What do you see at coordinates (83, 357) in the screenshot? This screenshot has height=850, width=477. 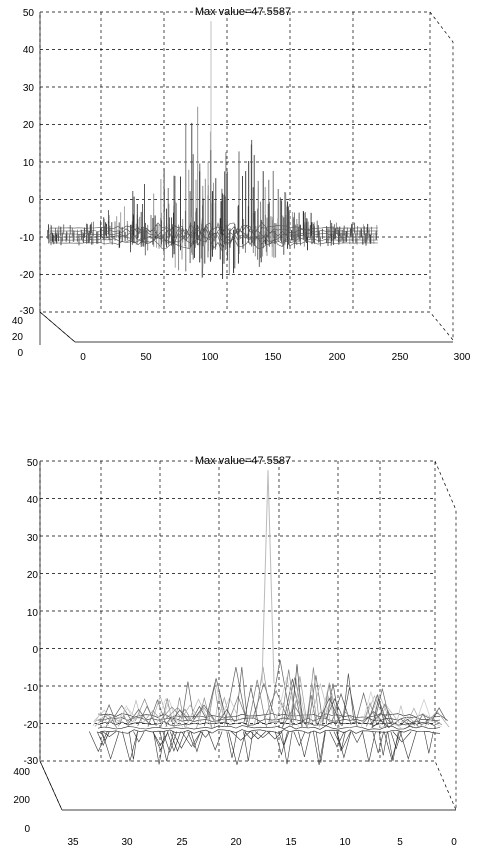 I see `x-tick-label: 0` at bounding box center [83, 357].